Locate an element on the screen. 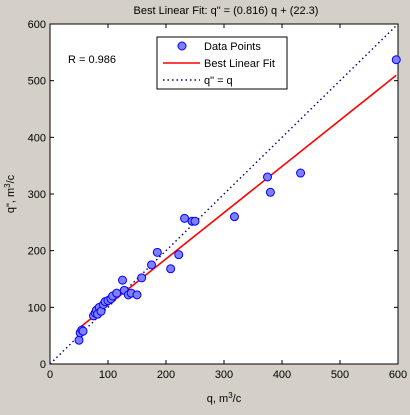  y-tick-label: 100 is located at coordinates (37, 308).